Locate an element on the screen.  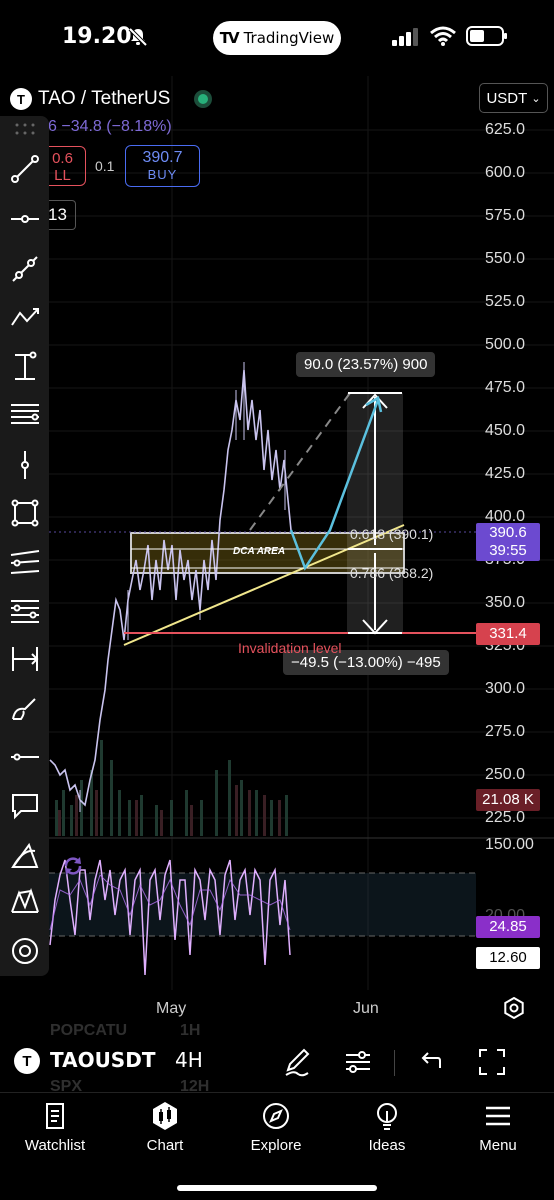
tool-line is located at coordinates (25, 757).